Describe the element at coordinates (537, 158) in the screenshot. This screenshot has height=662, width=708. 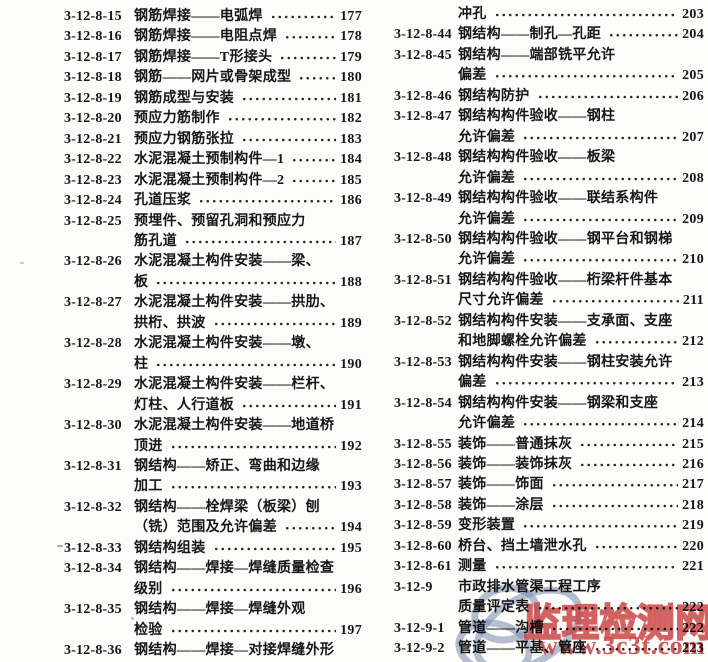
I see `entry-title: 钢结构构件验收——板梁` at that location.